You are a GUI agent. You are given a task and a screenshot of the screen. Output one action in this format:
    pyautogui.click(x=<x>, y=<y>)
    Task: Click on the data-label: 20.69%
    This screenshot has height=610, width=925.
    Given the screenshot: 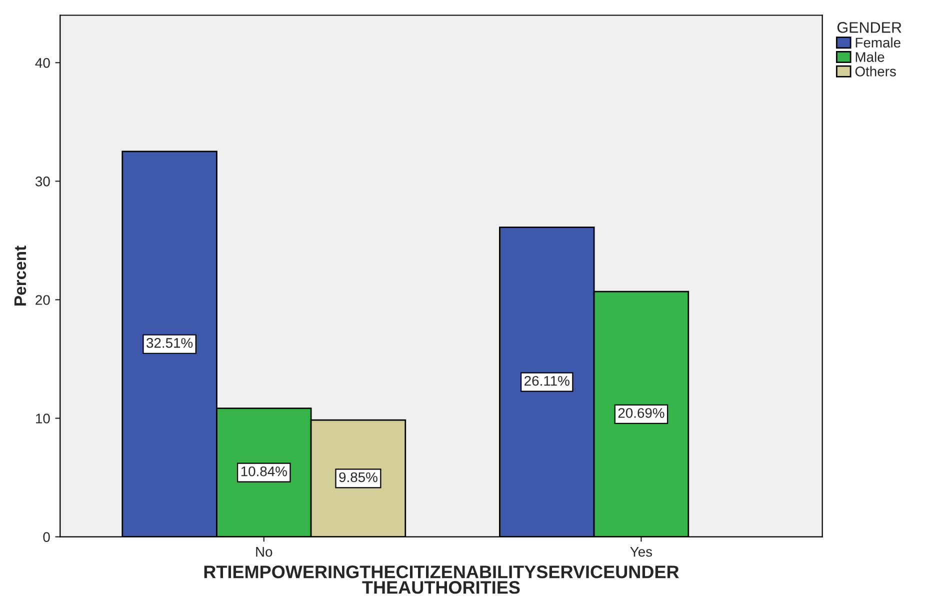 What is the action you would take?
    pyautogui.click(x=641, y=413)
    